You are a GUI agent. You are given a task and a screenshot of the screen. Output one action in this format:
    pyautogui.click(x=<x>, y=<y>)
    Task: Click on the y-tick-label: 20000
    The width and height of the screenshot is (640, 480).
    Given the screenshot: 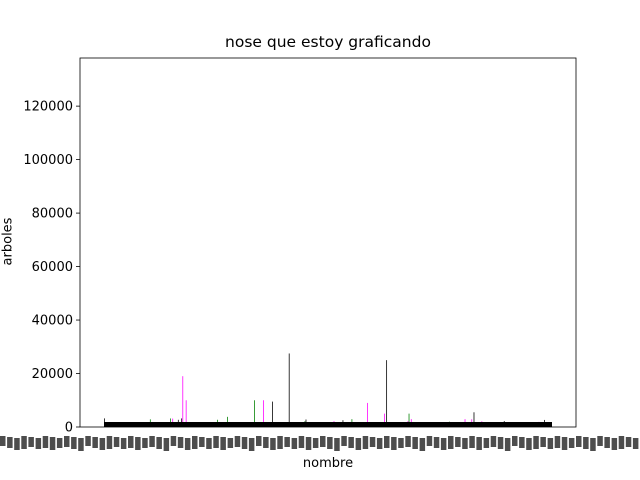 What is the action you would take?
    pyautogui.click(x=52, y=374)
    